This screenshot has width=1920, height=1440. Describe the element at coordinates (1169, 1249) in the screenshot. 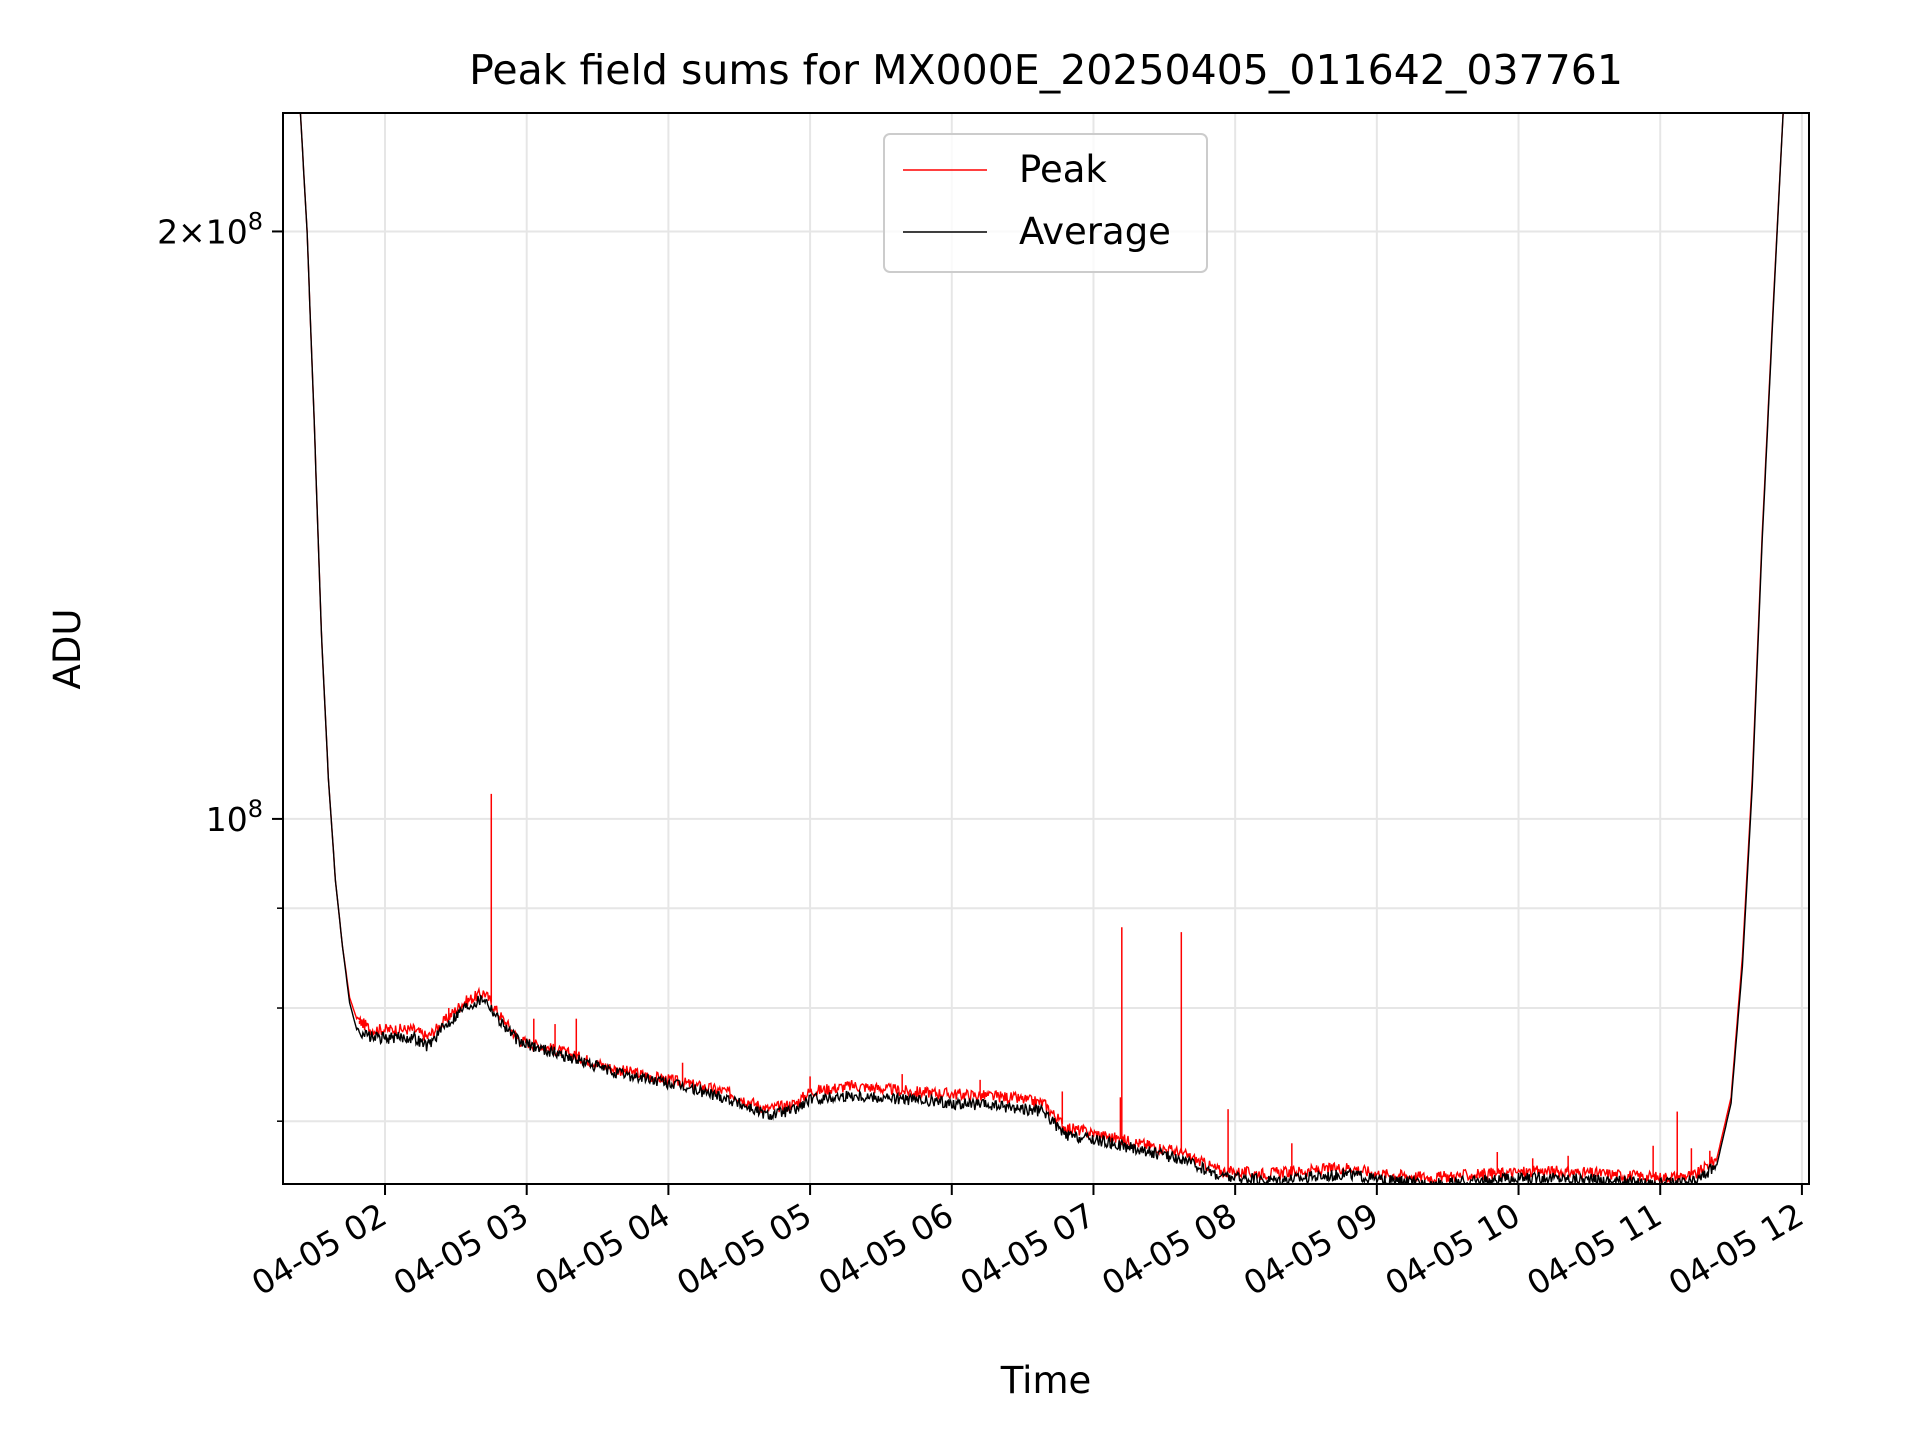

I see `x-tick-label: 04-05 08` at that location.